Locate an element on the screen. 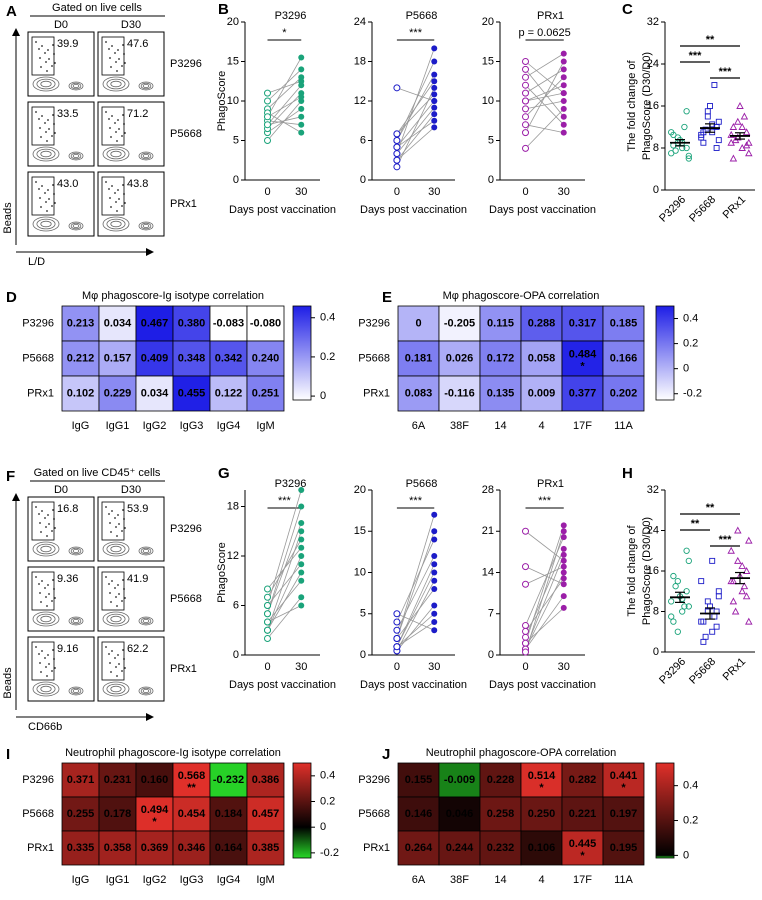 Image resolution: width=762 pixels, height=900 pixels. colorbar-tick-label: 0.2 is located at coordinates (690, 344).